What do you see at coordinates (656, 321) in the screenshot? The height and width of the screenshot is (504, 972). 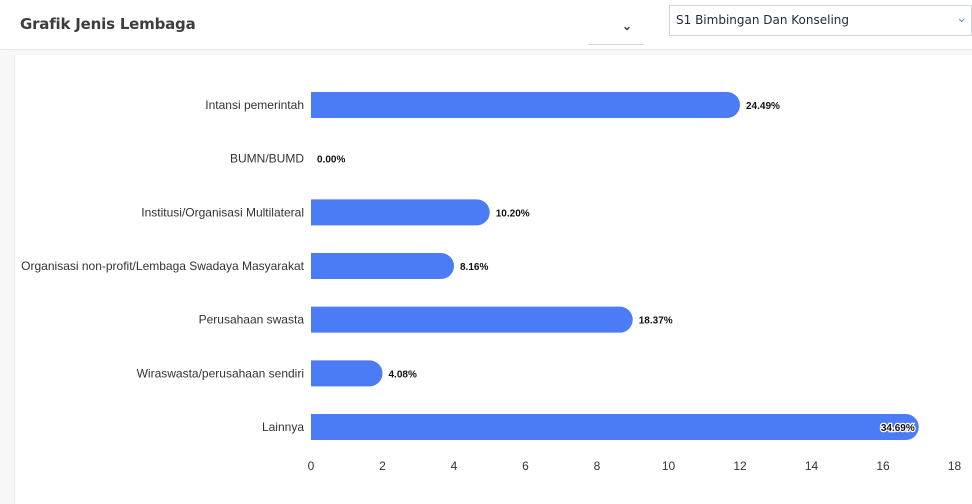 I see `data-label: 18.37%` at bounding box center [656, 321].